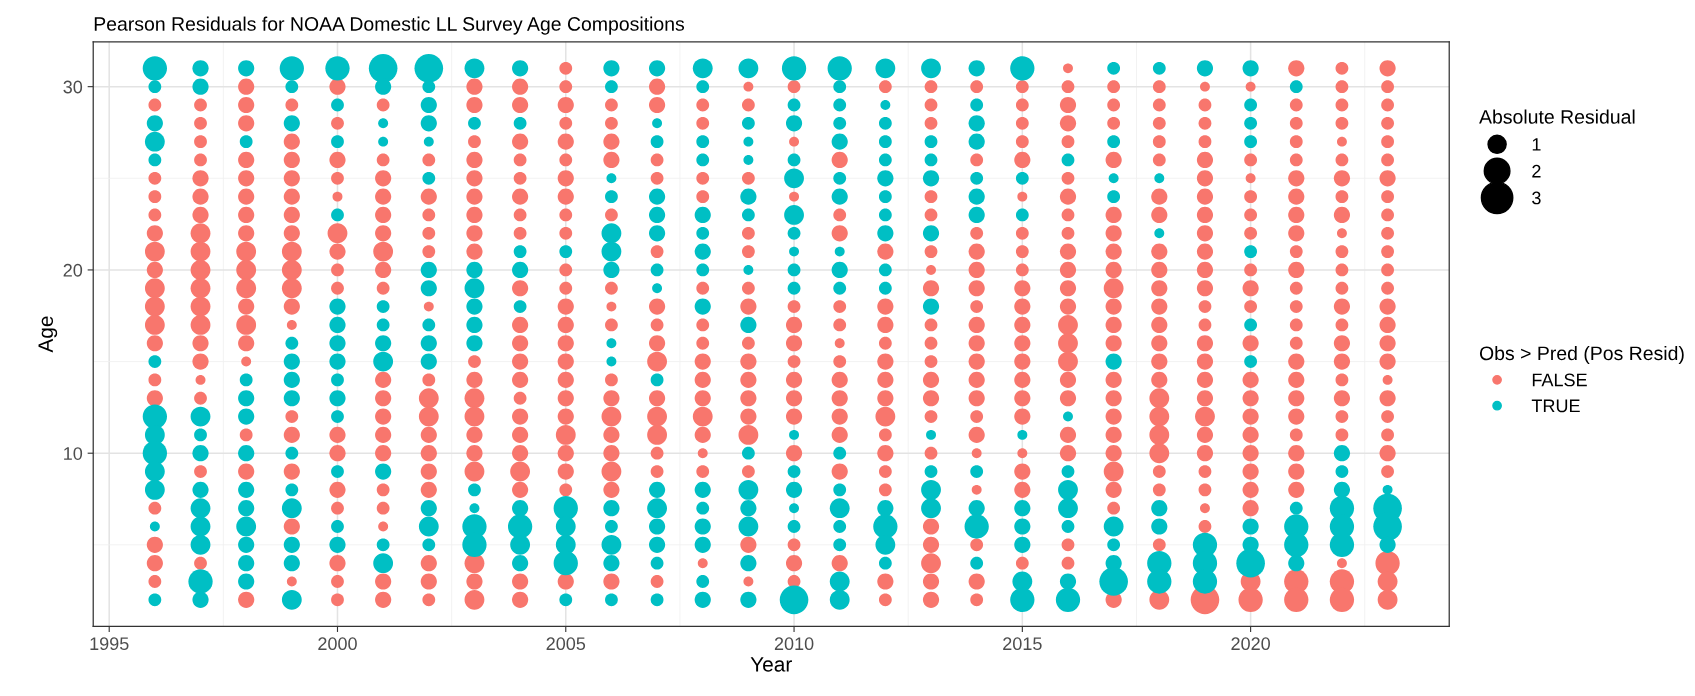 Image resolution: width=1695 pixels, height=696 pixels. Describe the element at coordinates (389, 25) in the screenshot. I see `chart-title: Pearson Residuals for NOAA Domestic LL Survey Age Compositions` at that location.